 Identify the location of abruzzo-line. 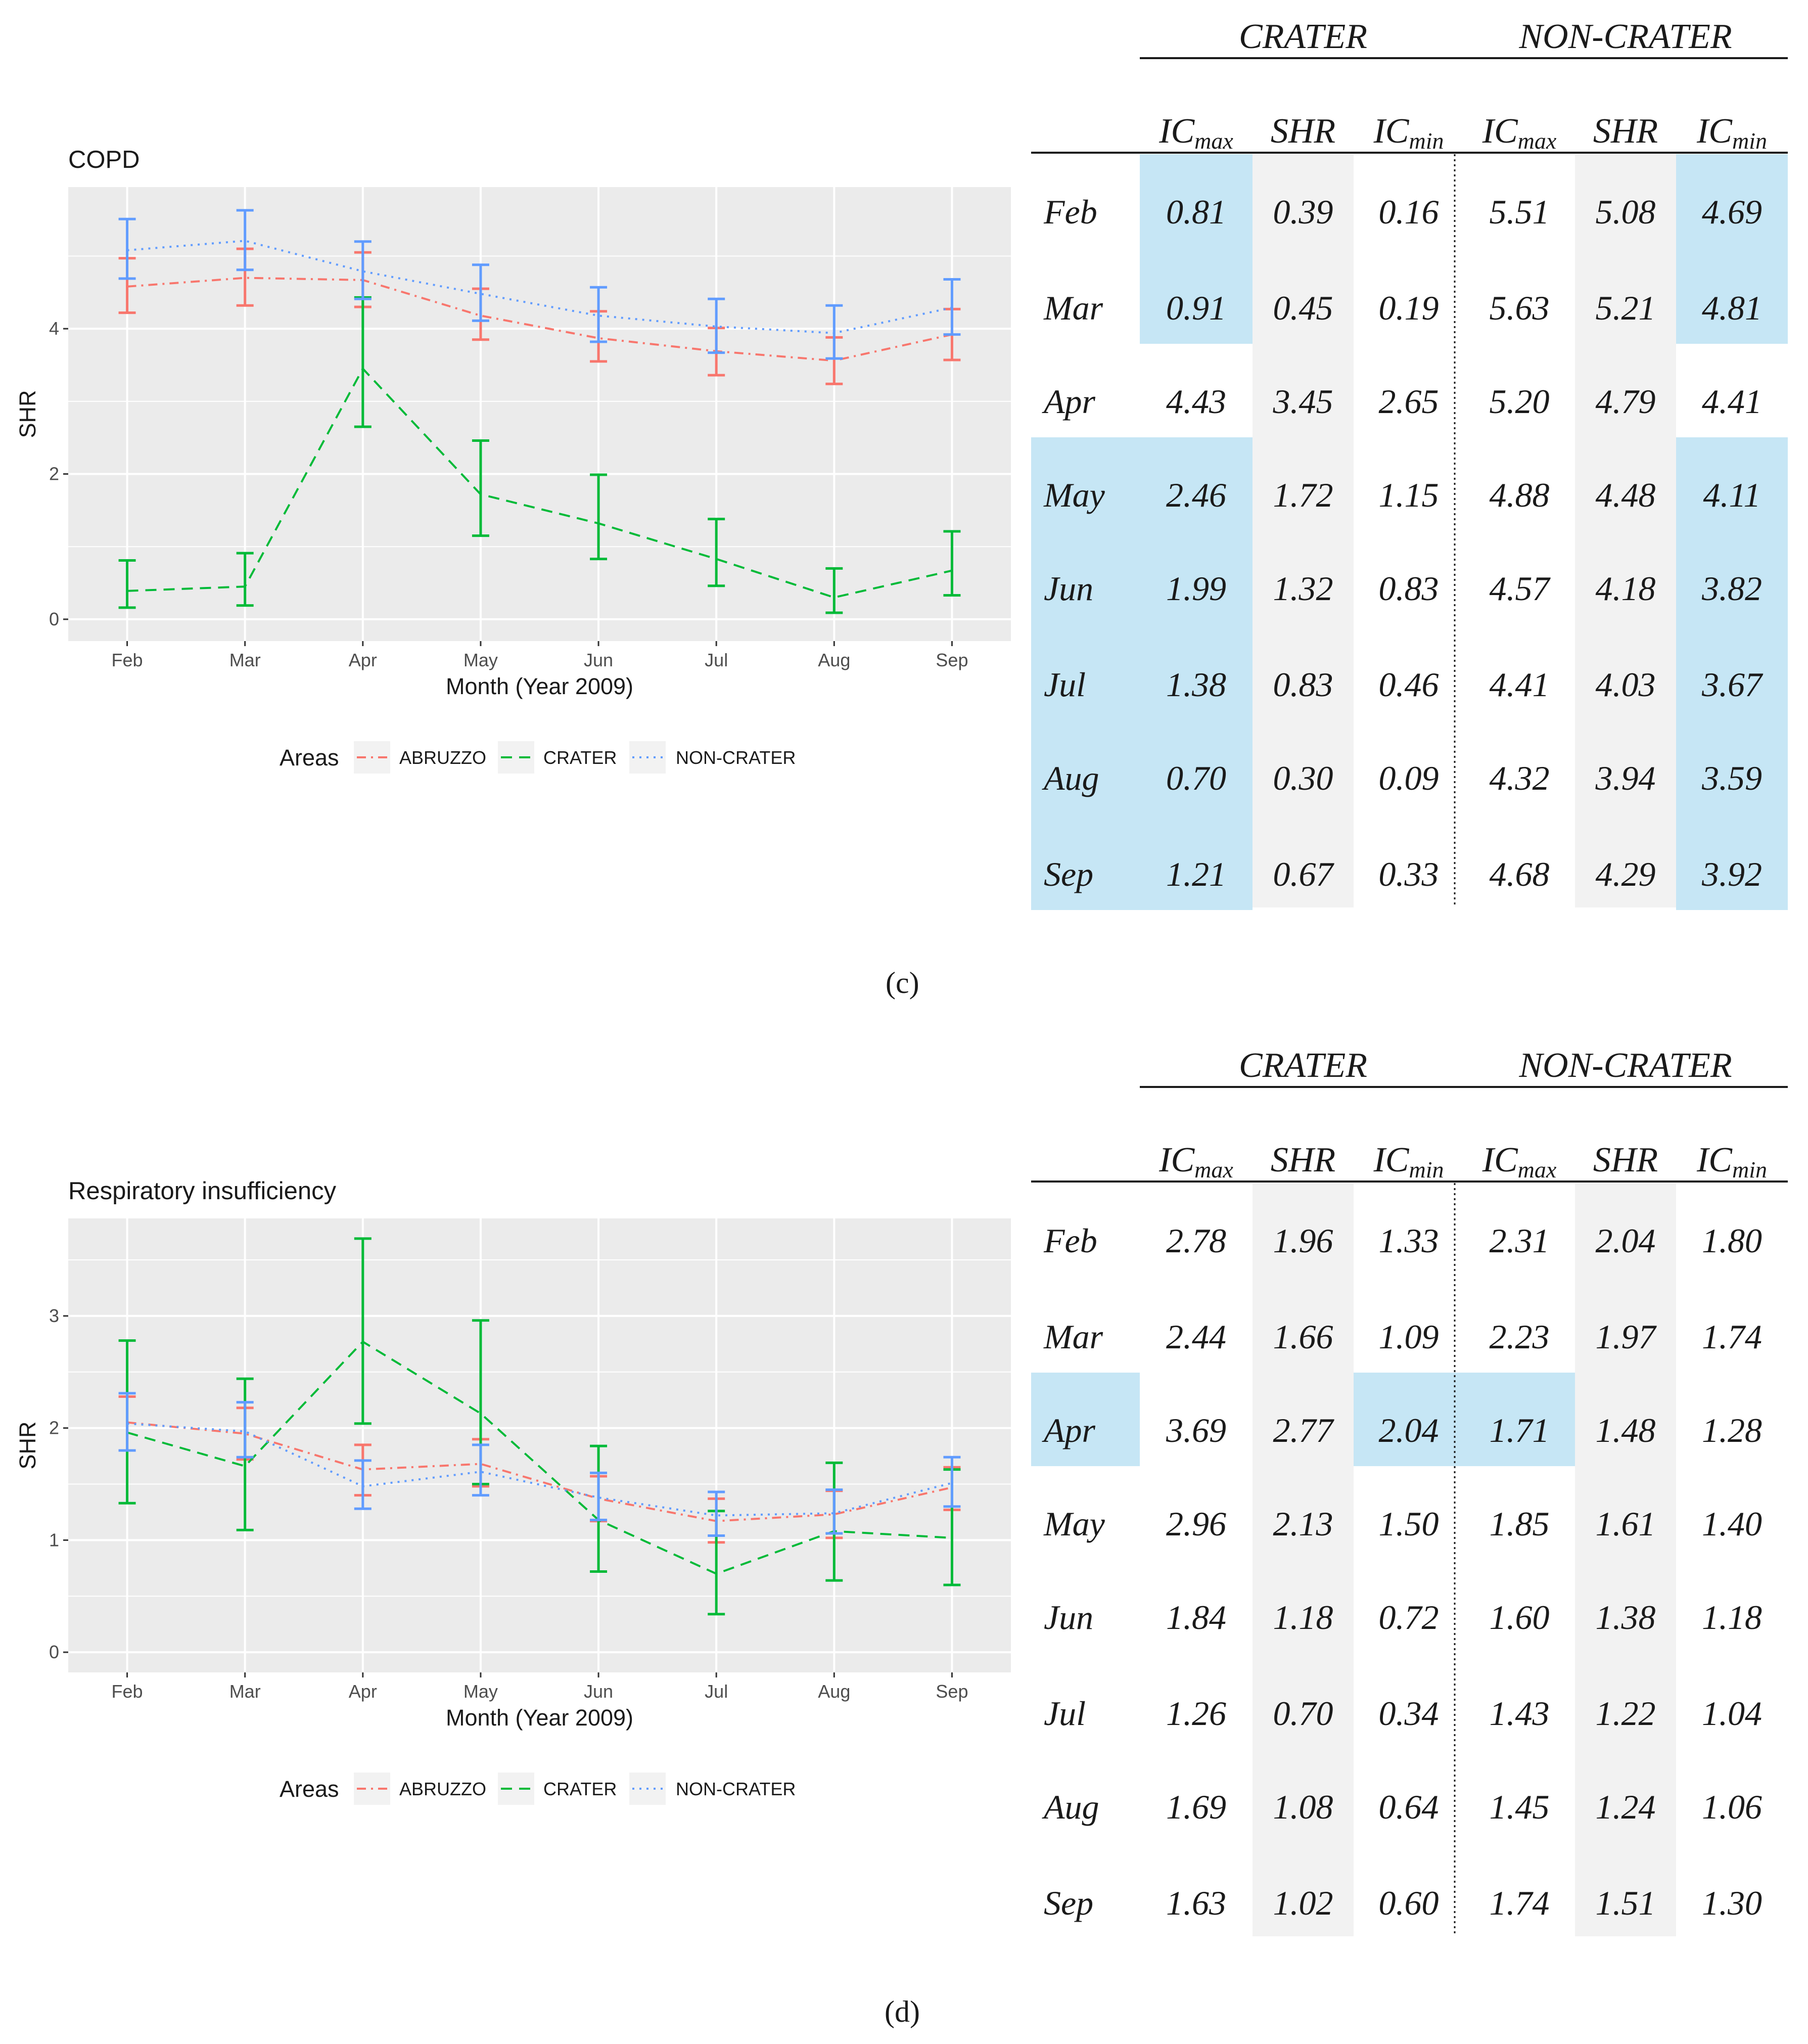
(539, 319).